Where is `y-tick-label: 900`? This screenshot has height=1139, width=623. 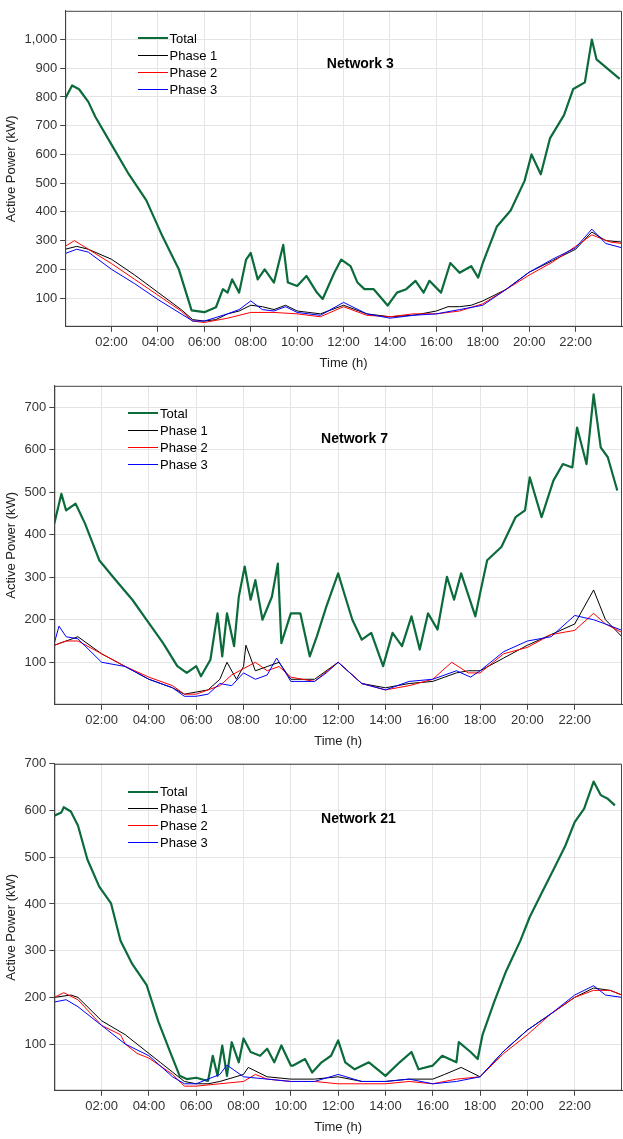 y-tick-label: 900 is located at coordinates (46, 67).